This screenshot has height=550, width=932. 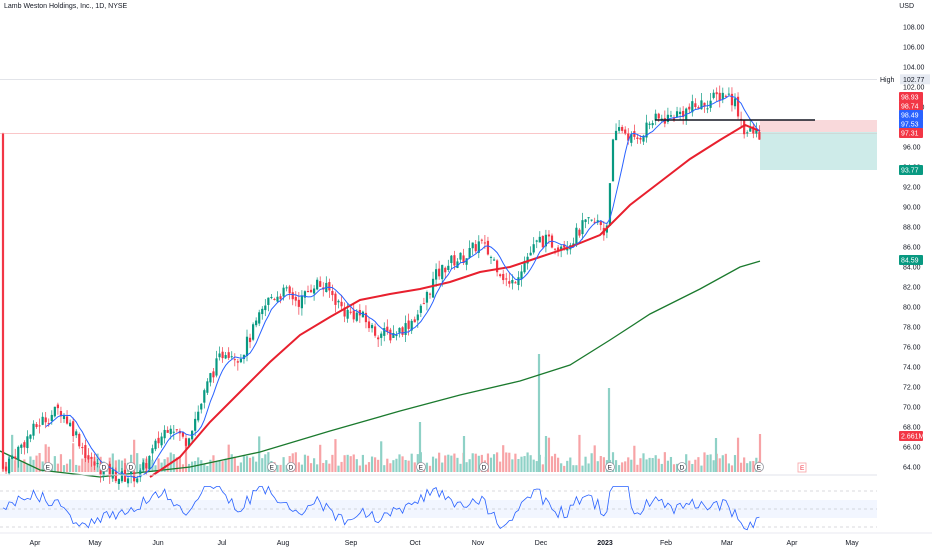 What do you see at coordinates (131, 468) in the screenshot?
I see `event-marker-label: D` at bounding box center [131, 468].